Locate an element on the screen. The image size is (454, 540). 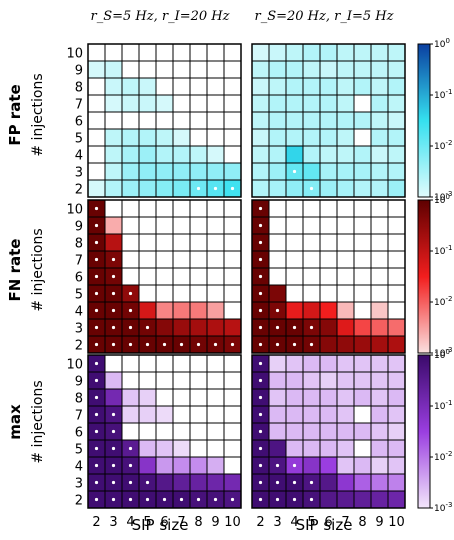
x-tick-label: 3 is located at coordinates (277, 522).